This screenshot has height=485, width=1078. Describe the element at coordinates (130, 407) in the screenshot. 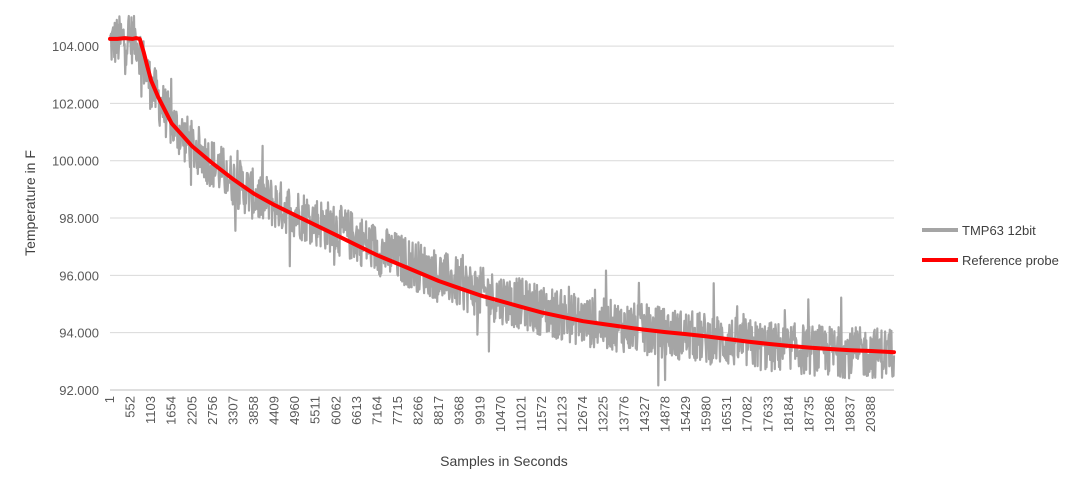

I see `x-tick-label: 552` at that location.